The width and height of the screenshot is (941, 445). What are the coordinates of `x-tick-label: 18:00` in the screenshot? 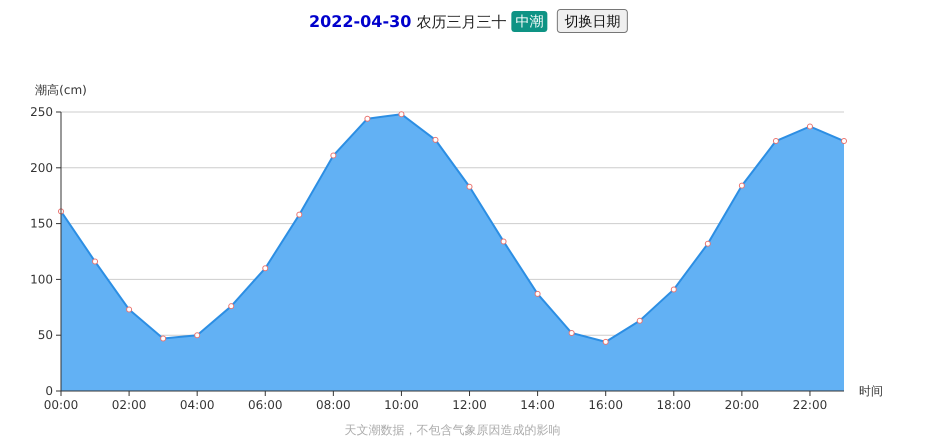 It's located at (674, 405).